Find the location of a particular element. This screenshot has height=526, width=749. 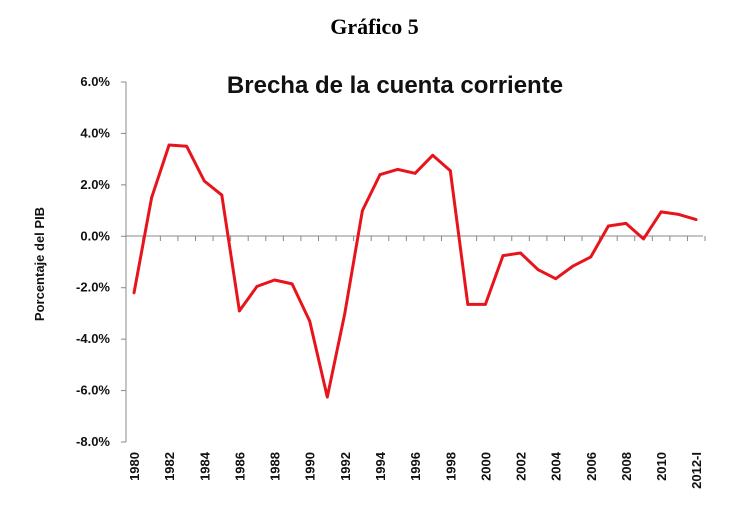

x-tick-label: 2012-I is located at coordinates (696, 470).